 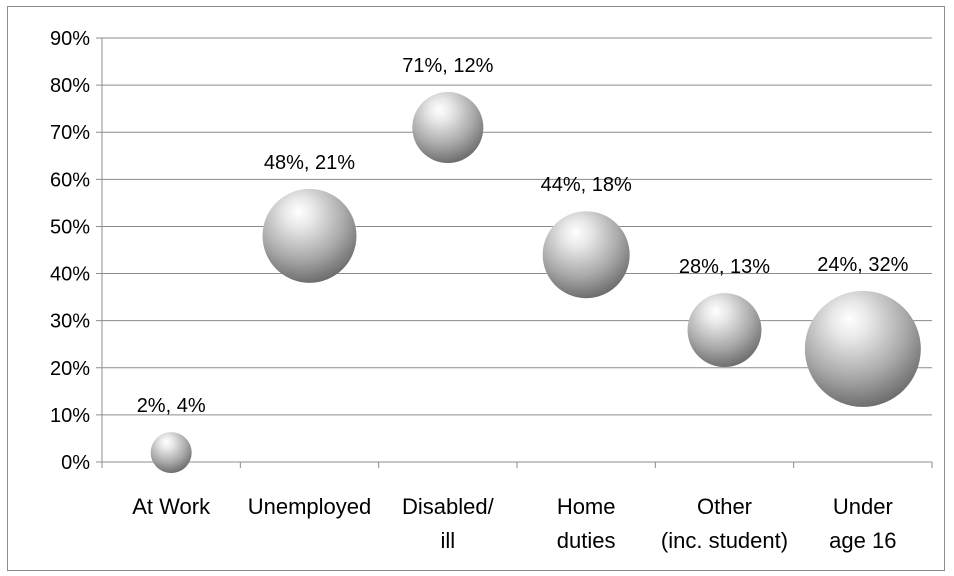 What do you see at coordinates (171, 406) in the screenshot?
I see `data-label: 2%, 4%` at bounding box center [171, 406].